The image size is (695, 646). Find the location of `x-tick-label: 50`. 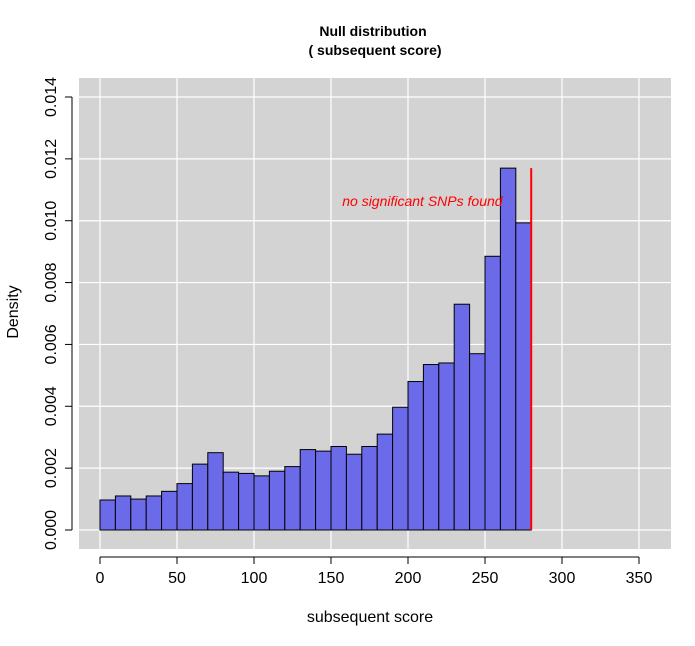

x-tick-label: 50 is located at coordinates (177, 578).